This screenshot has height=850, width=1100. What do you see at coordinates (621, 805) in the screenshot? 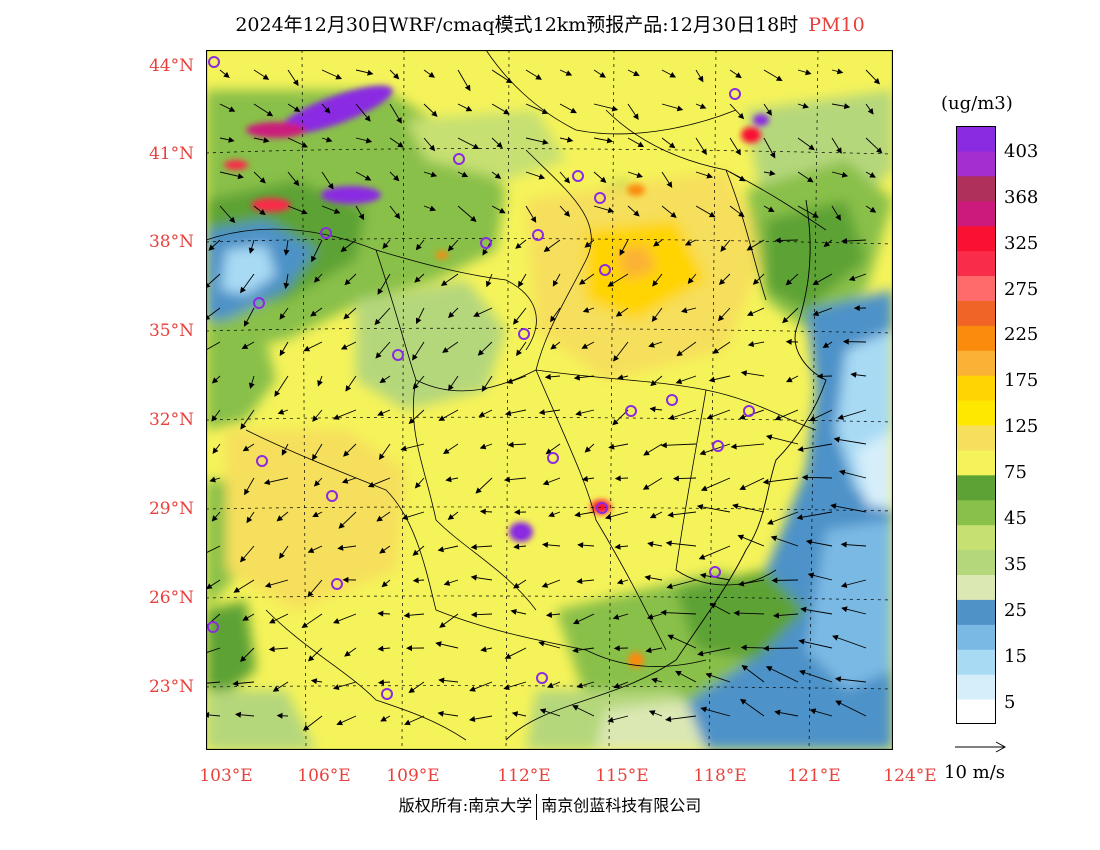
I see `copyright-right: 南京创蓝科技有限公司` at bounding box center [621, 805].